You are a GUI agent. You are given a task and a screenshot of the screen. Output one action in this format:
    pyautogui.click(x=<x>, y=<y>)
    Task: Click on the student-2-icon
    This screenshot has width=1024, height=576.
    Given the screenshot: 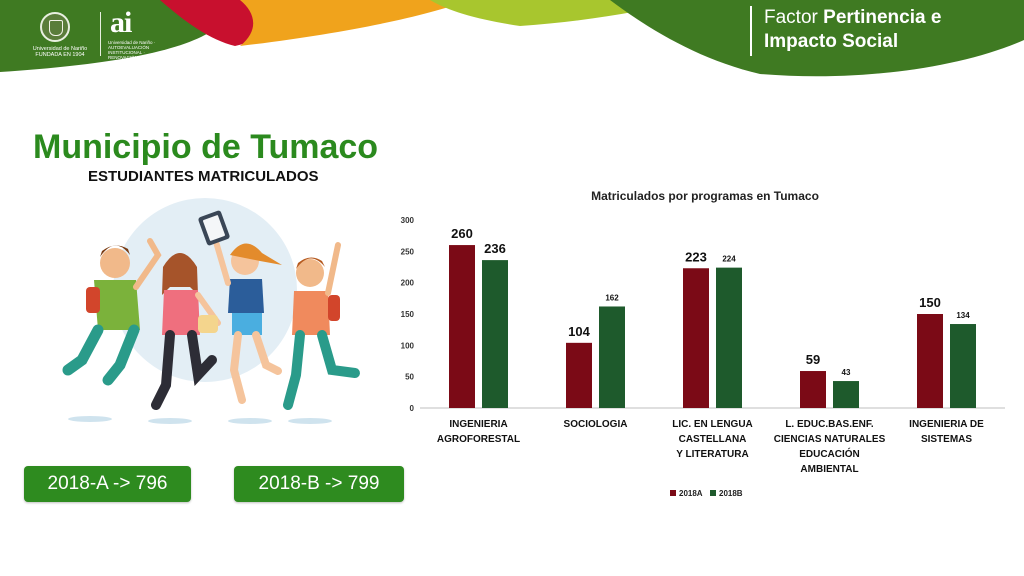 What is the action you would take?
    pyautogui.click(x=186, y=331)
    